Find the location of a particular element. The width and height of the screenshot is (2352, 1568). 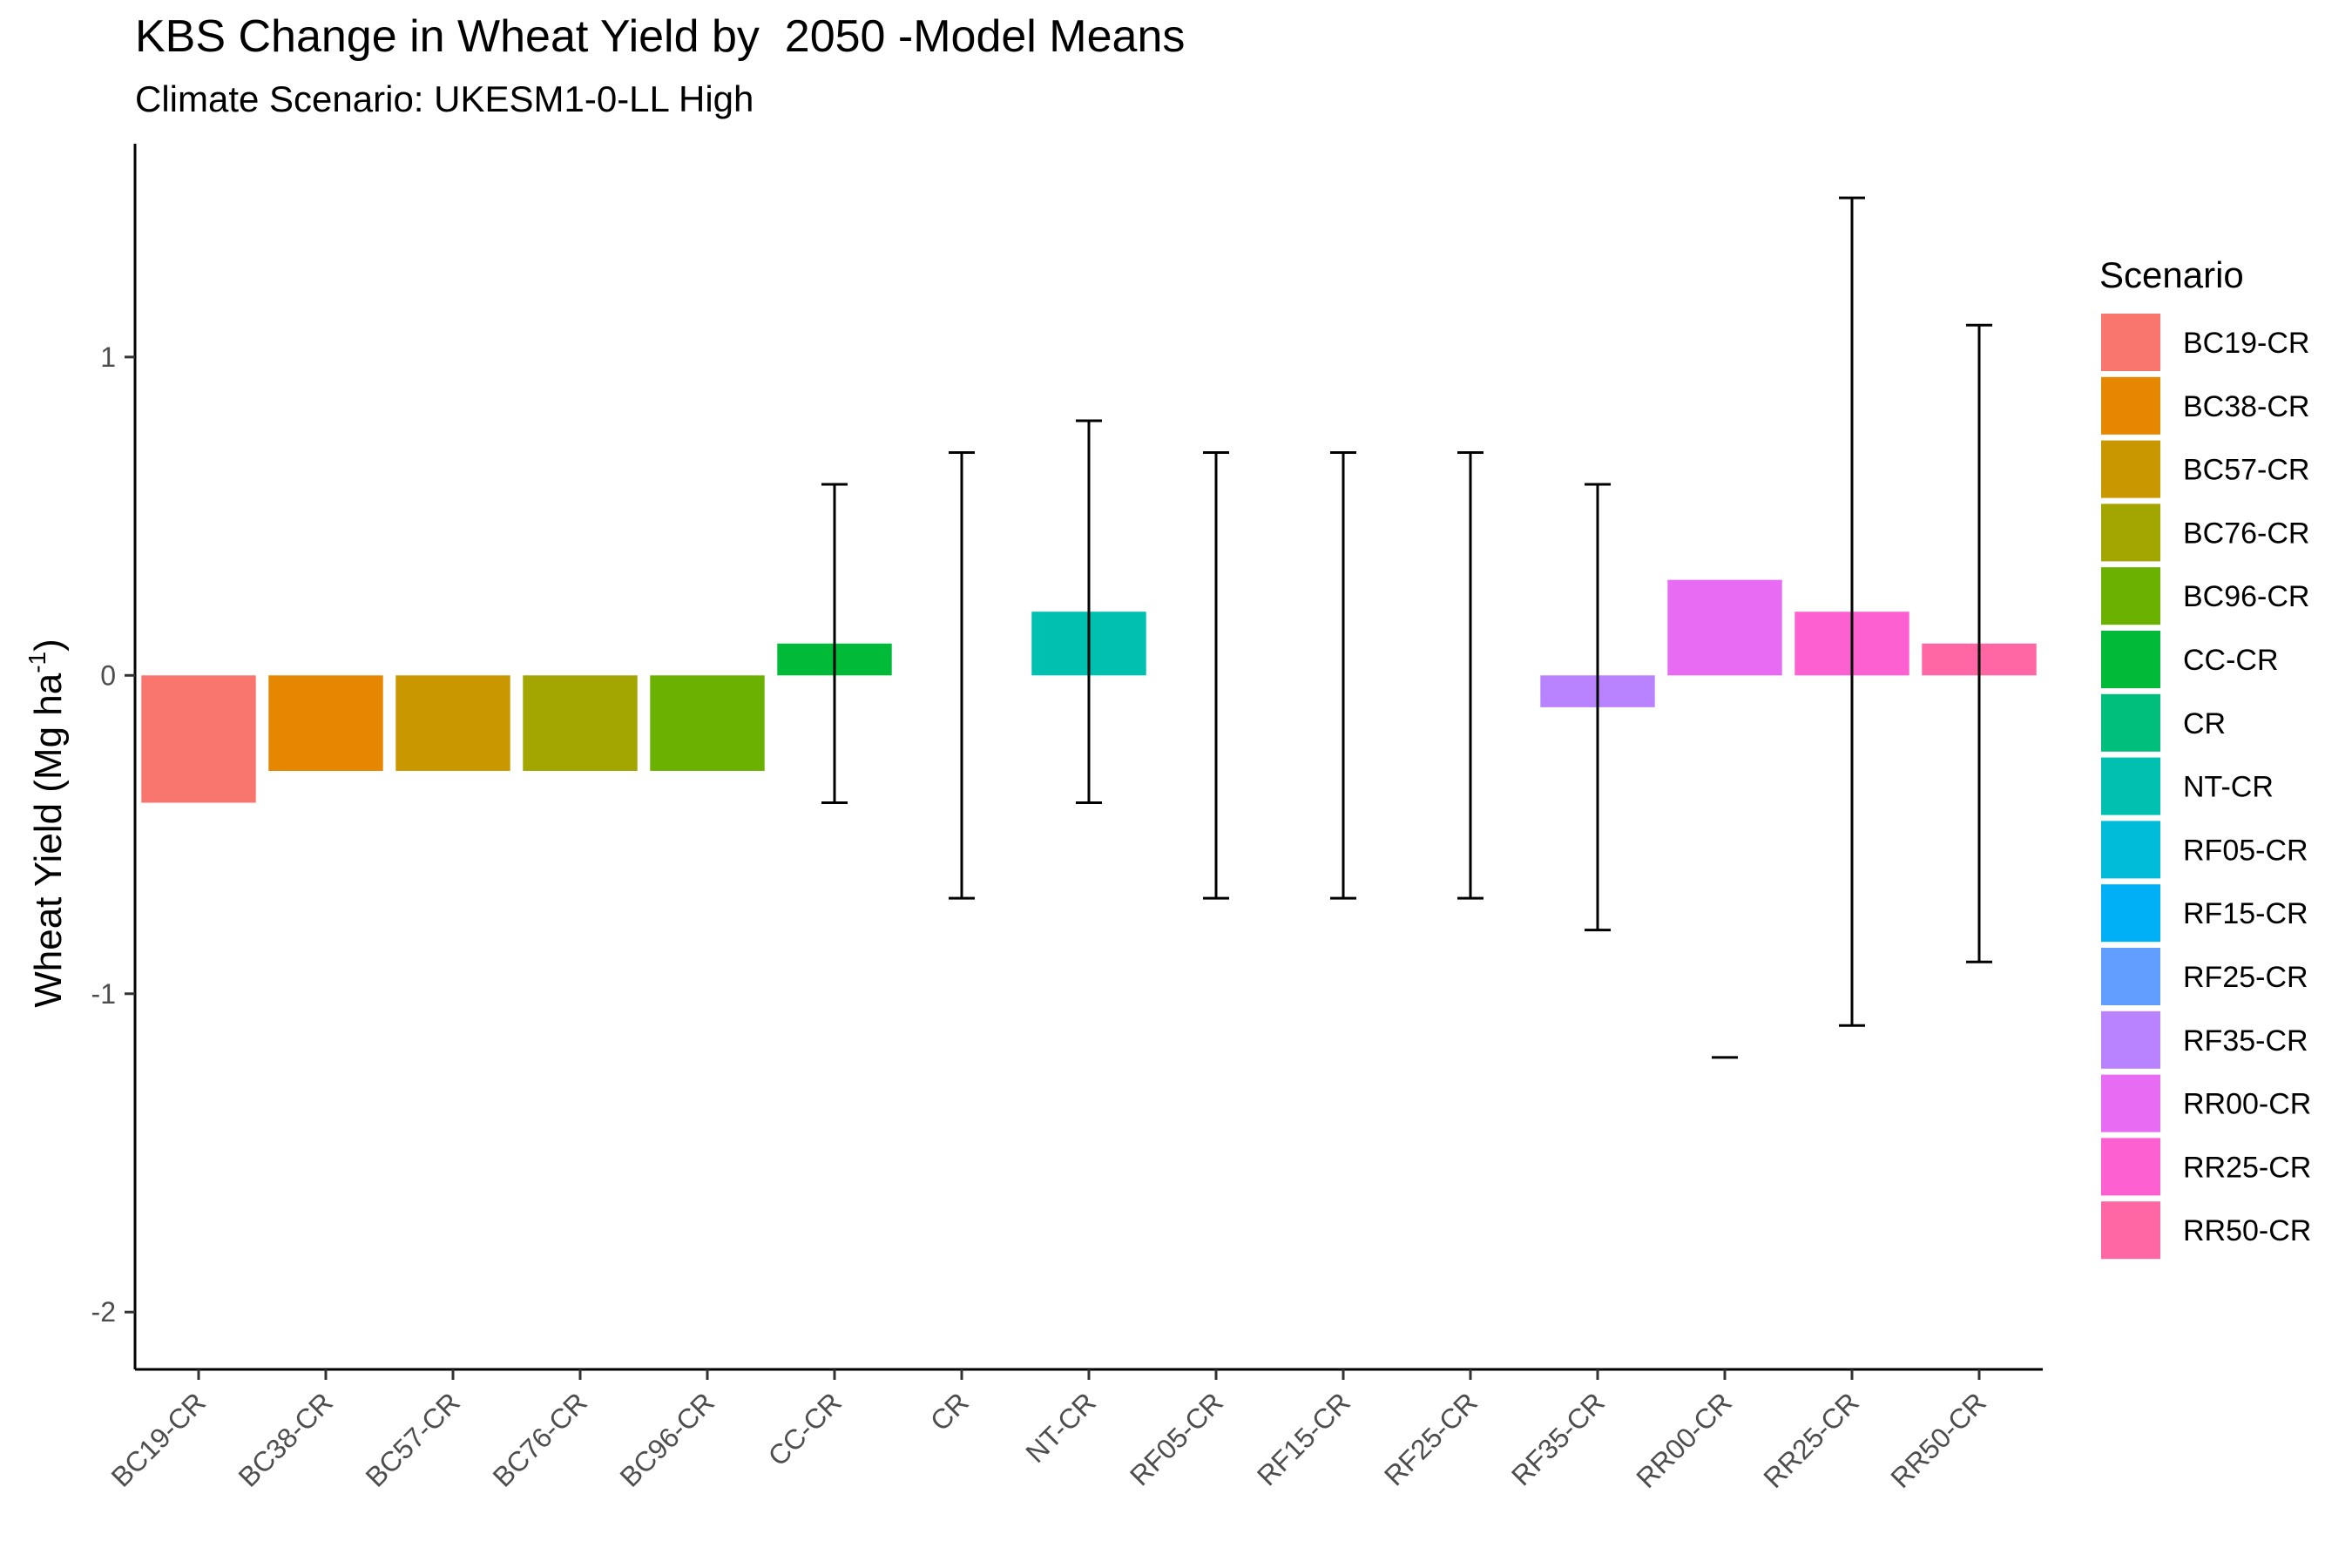

legend-item: RF35-CR is located at coordinates (2204, 1039).